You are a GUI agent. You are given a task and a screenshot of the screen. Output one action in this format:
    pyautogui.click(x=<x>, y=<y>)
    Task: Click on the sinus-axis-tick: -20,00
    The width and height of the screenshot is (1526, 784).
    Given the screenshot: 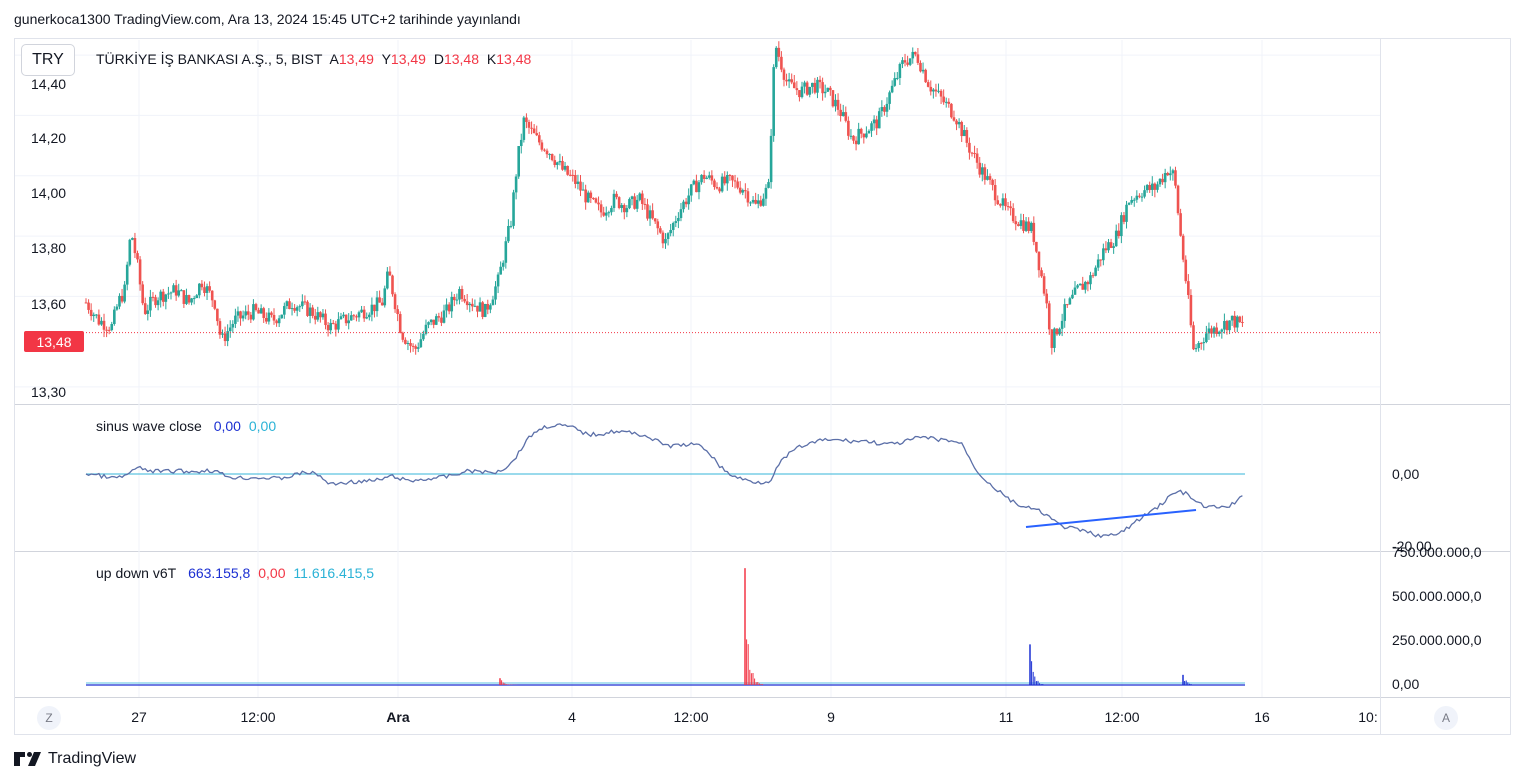 What is the action you would take?
    pyautogui.click(x=1412, y=546)
    